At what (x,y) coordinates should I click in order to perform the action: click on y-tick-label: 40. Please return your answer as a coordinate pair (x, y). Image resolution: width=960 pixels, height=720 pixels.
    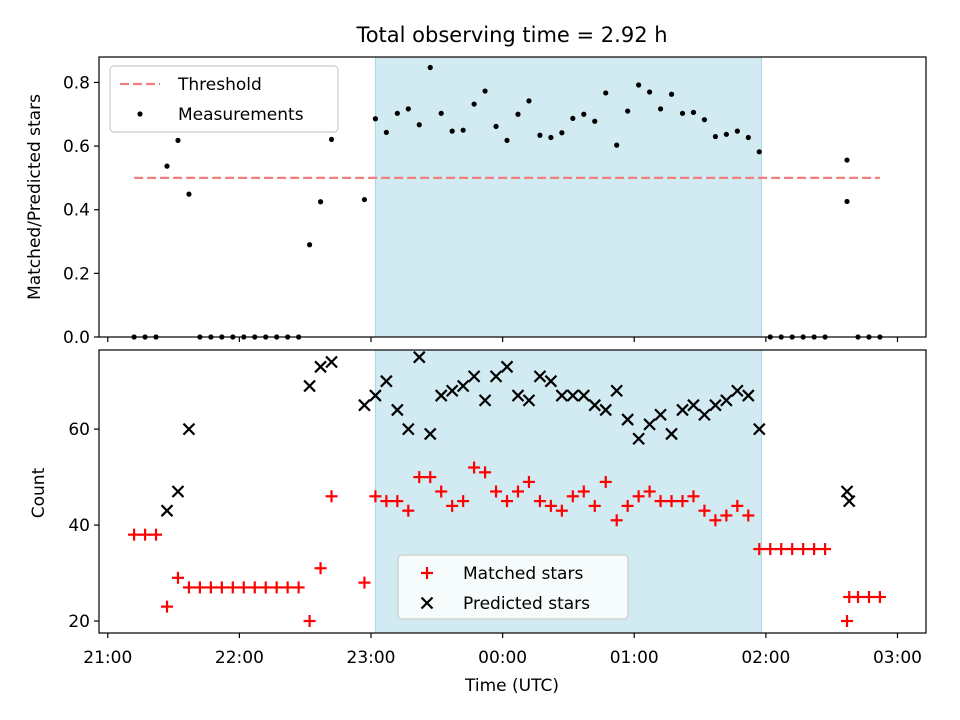
    Looking at the image, I should click on (79, 526).